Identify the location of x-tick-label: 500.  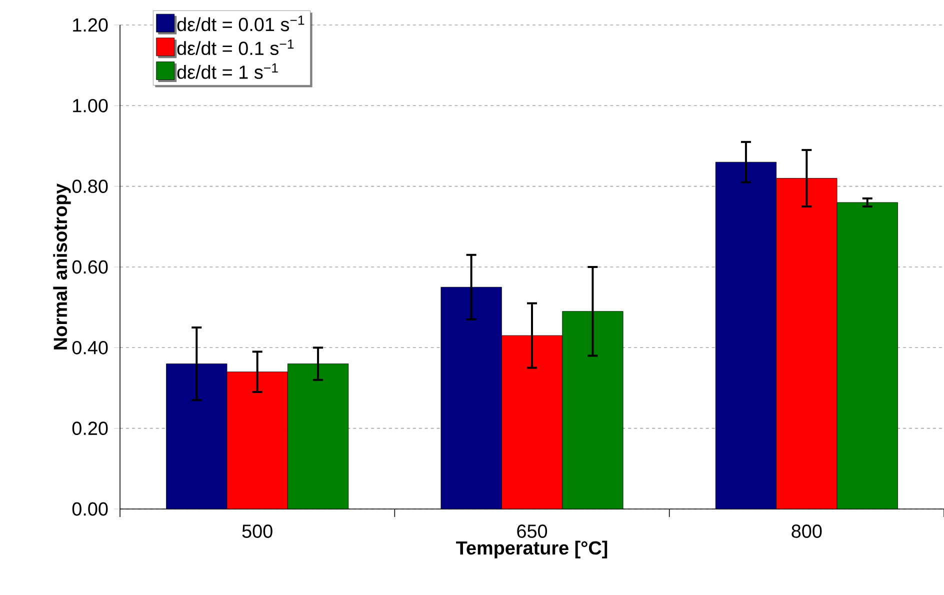
(257, 531).